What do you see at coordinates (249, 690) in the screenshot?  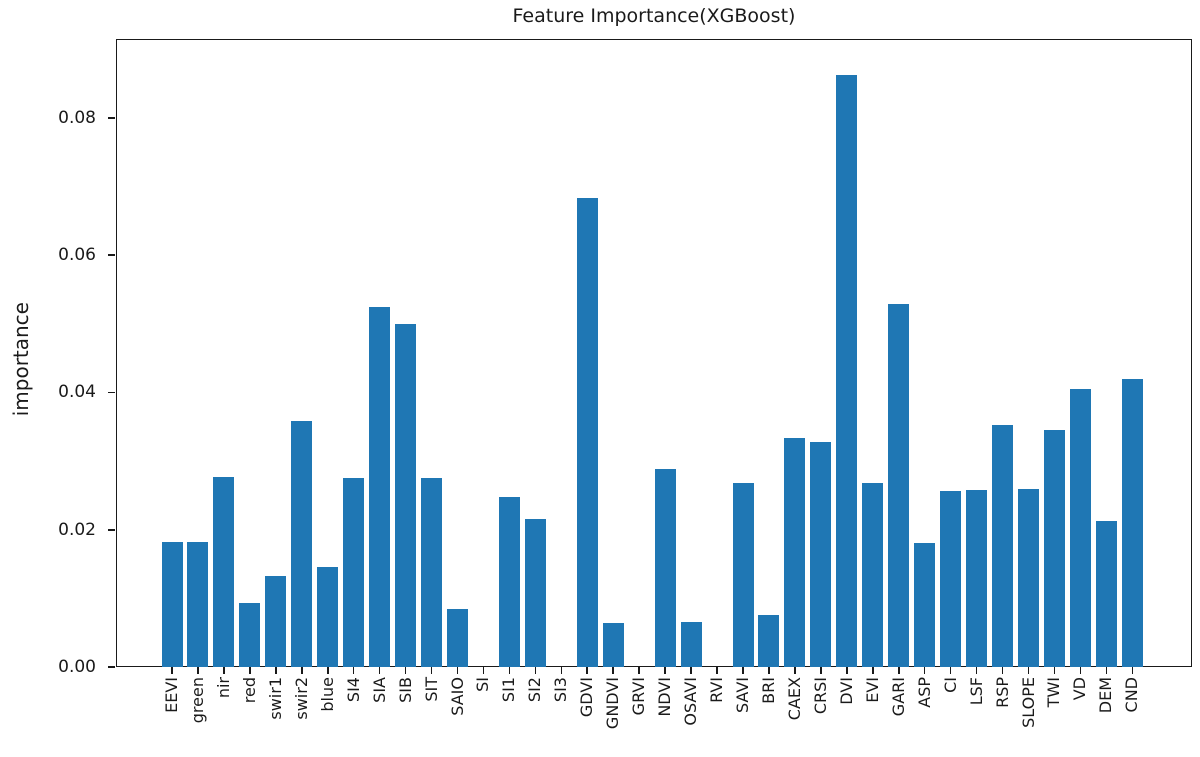 I see `x-tick-label: red` at bounding box center [249, 690].